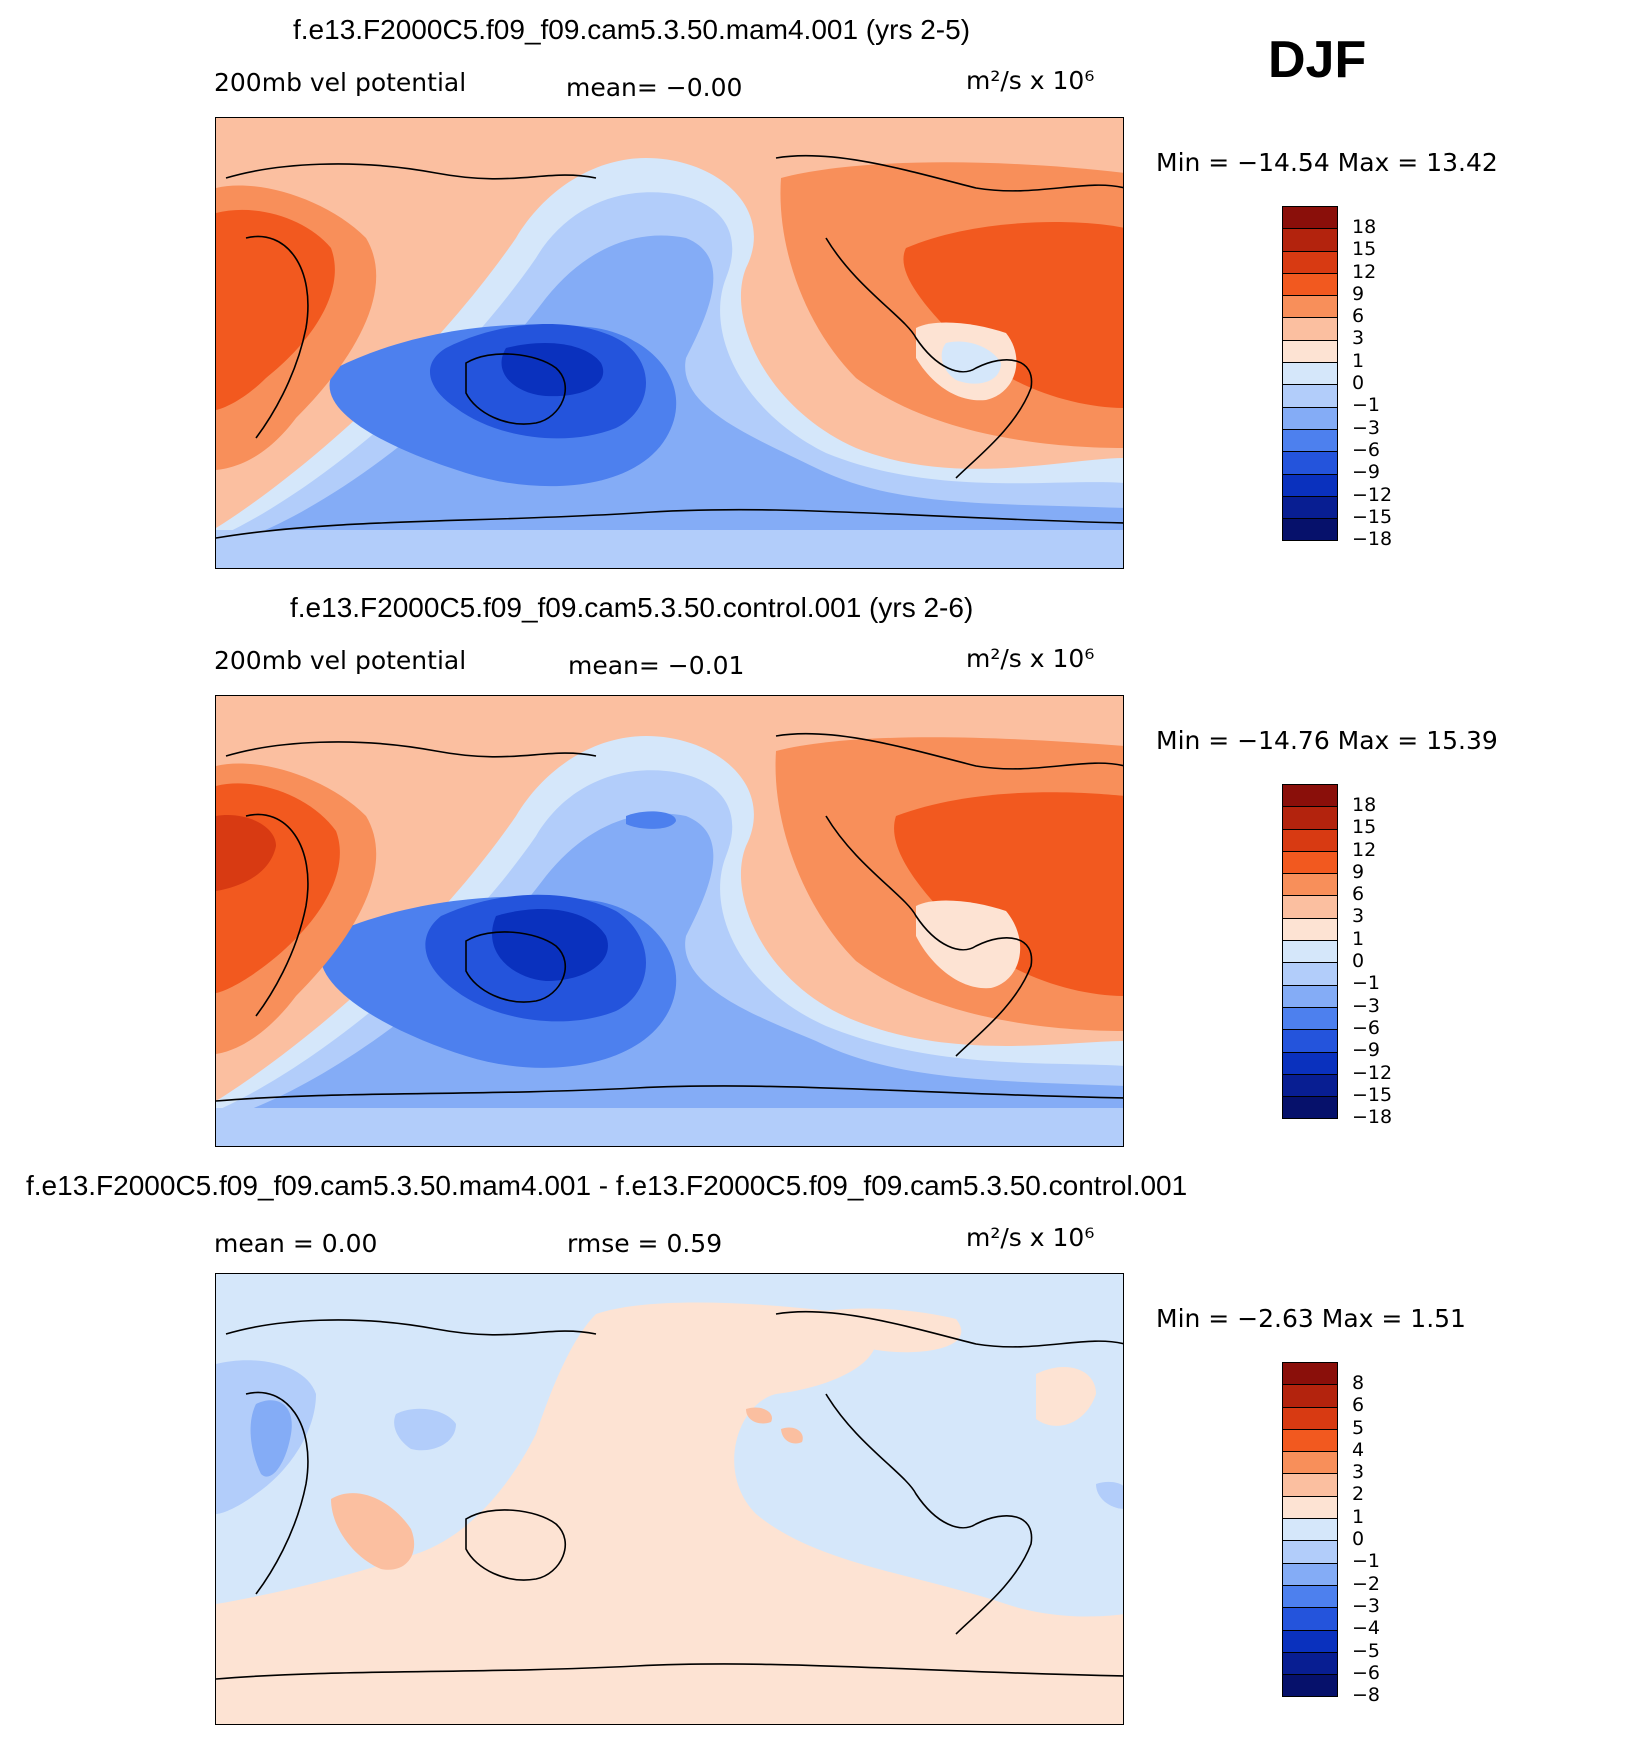  Describe the element at coordinates (1366, 1650) in the screenshot. I see `colorbar-tick-label: −5` at that location.